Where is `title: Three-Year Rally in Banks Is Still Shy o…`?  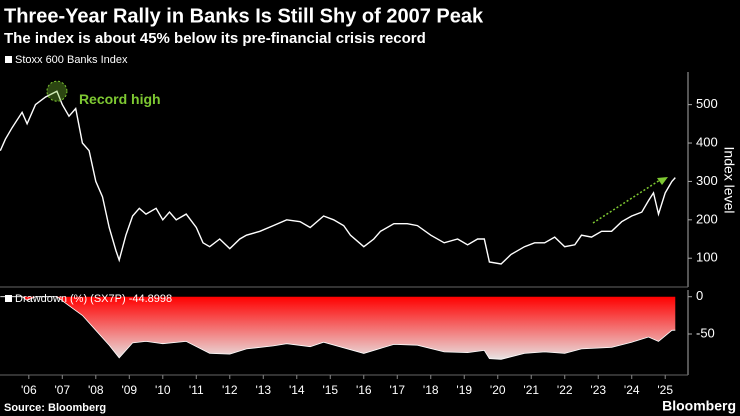 title: Three-Year Rally in Banks Is Still Shy o… is located at coordinates (244, 16).